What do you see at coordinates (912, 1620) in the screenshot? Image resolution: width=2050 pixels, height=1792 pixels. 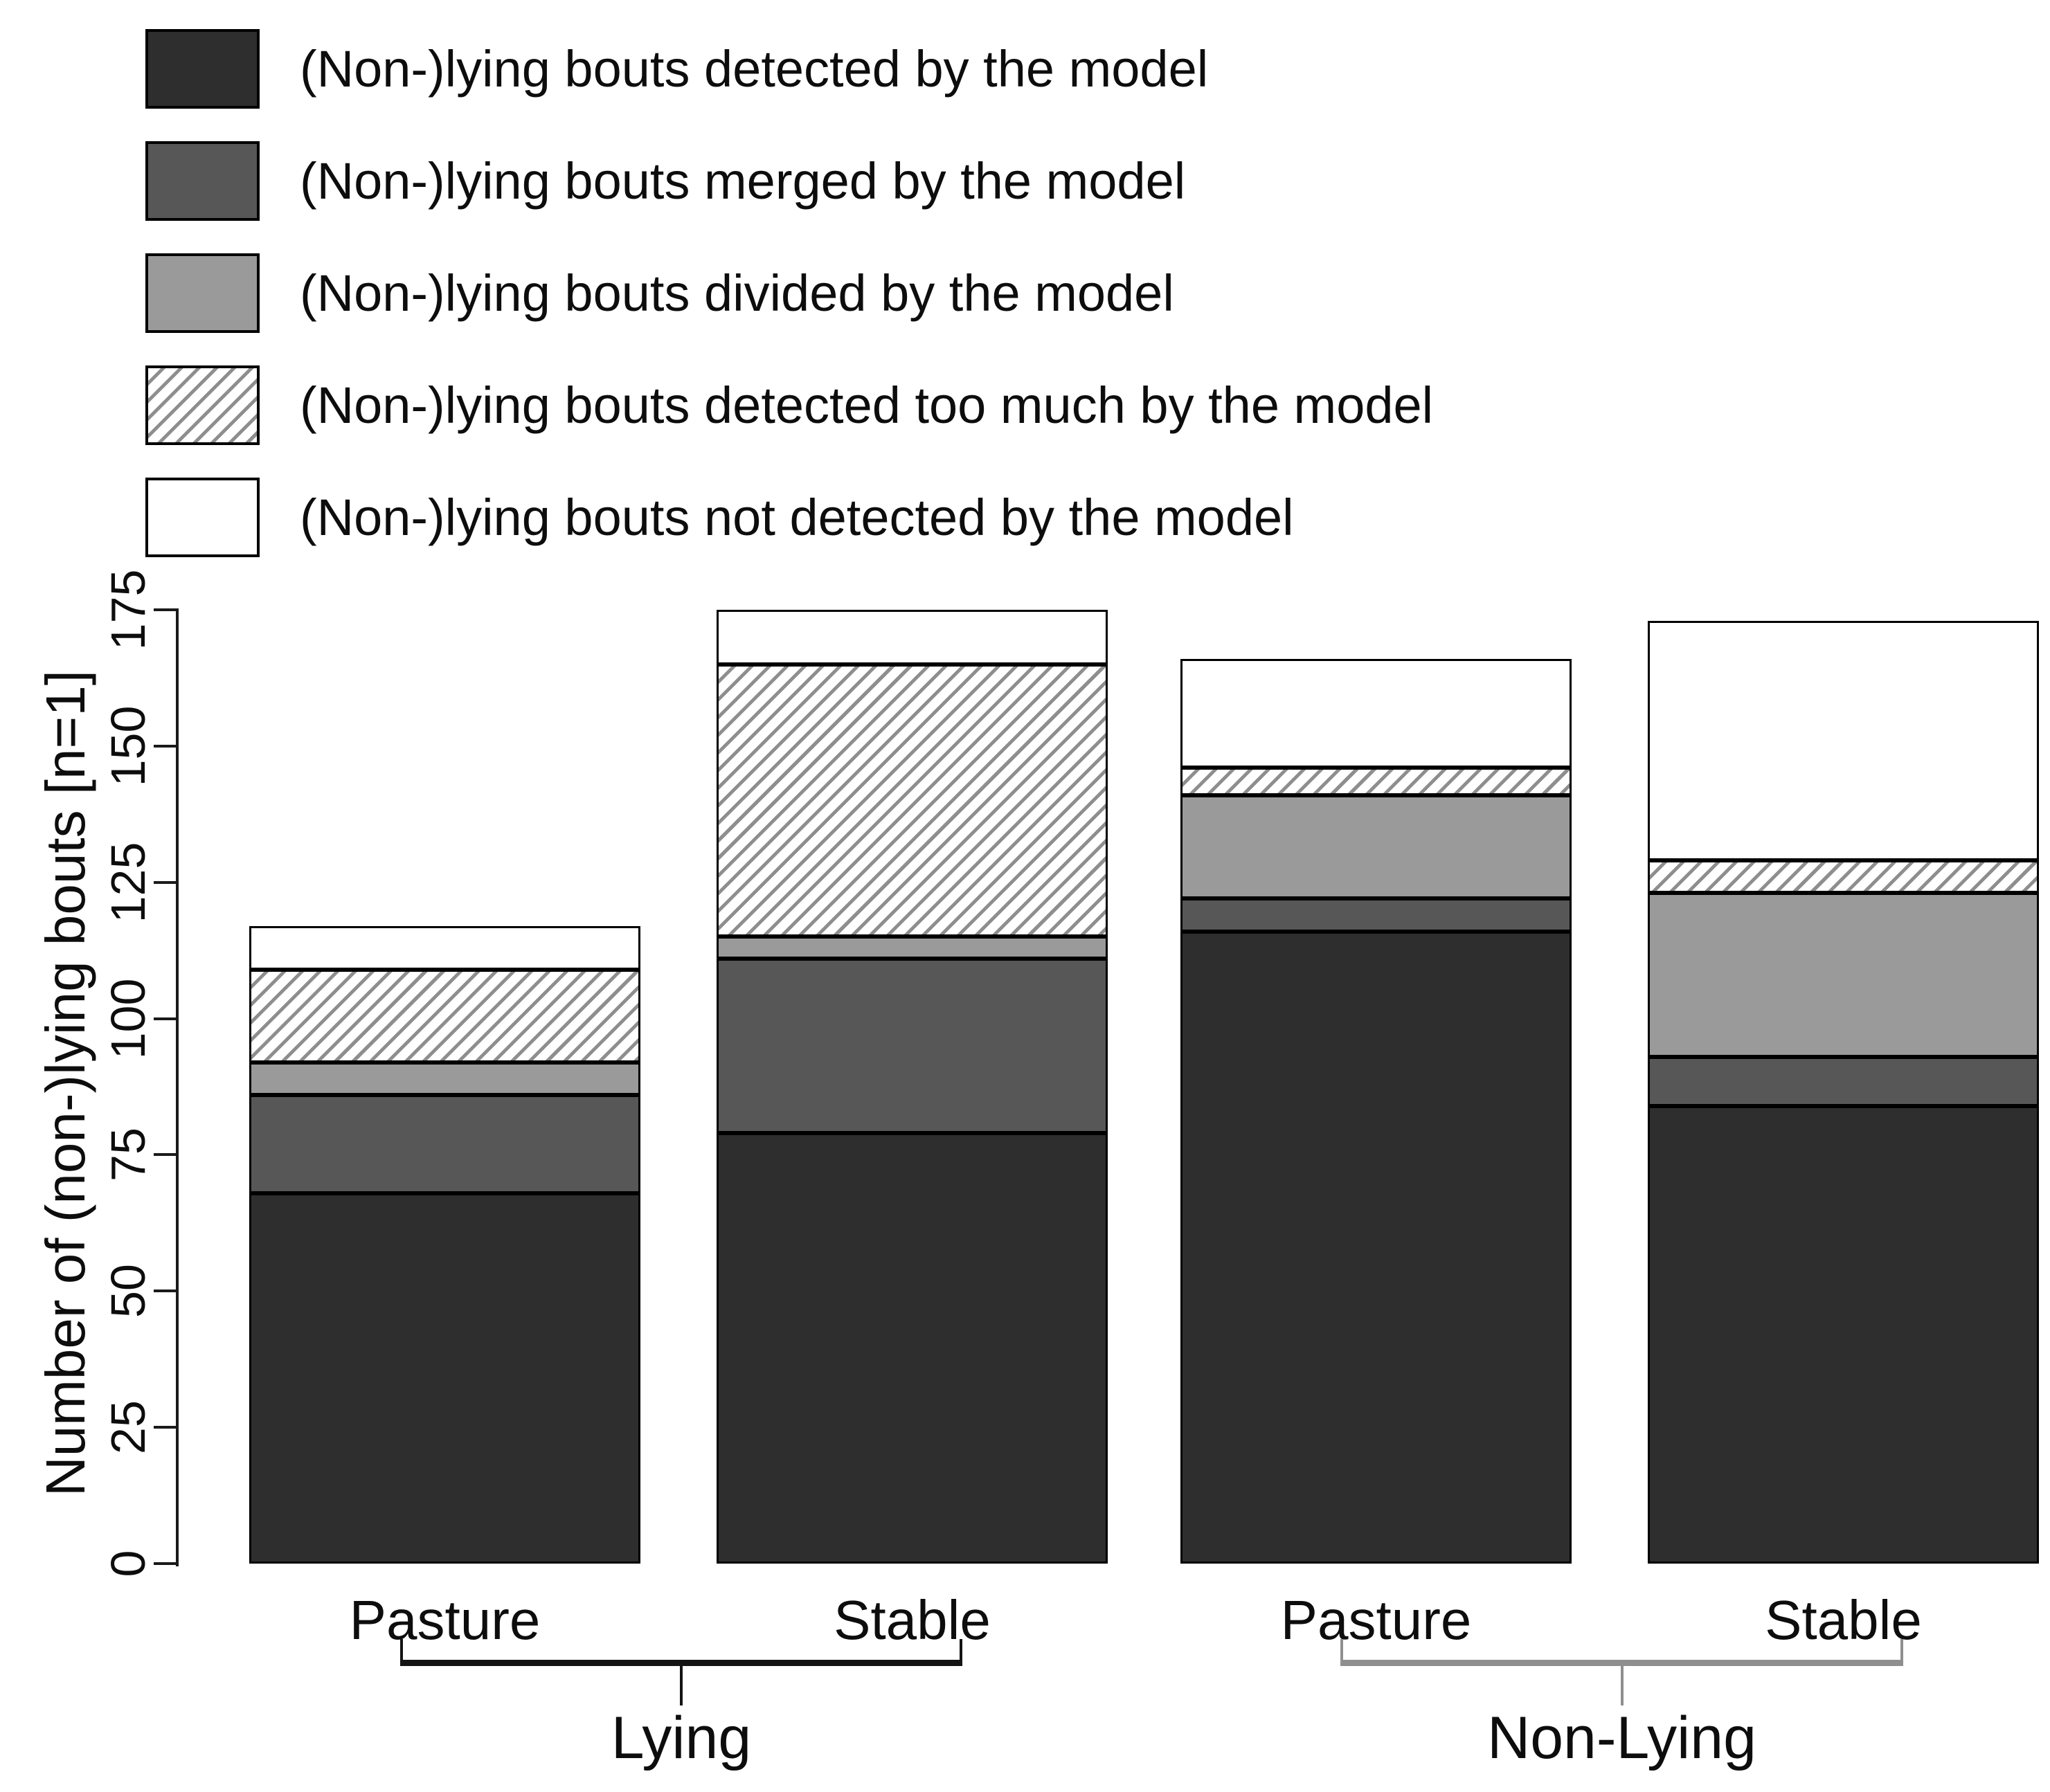 I see `x-label-1-stable: Stable` at bounding box center [912, 1620].